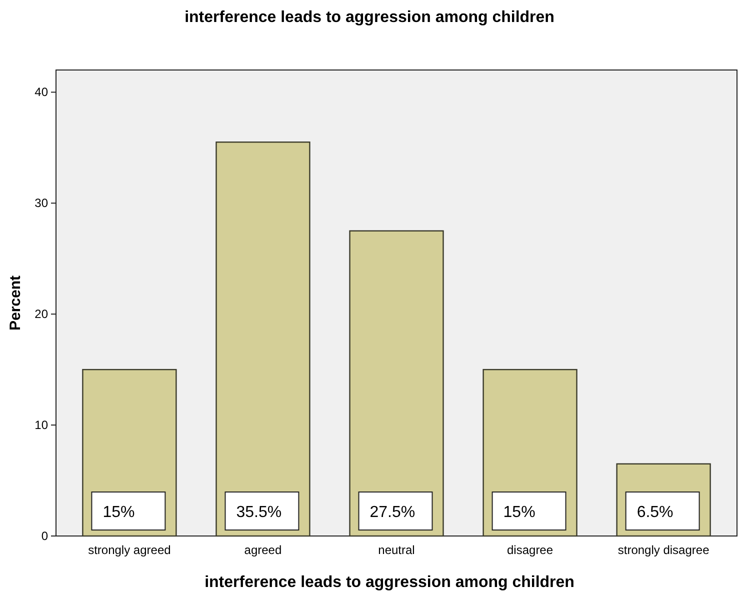  Describe the element at coordinates (369, 17) in the screenshot. I see `chart-title: interference leads to aggression among children` at that location.